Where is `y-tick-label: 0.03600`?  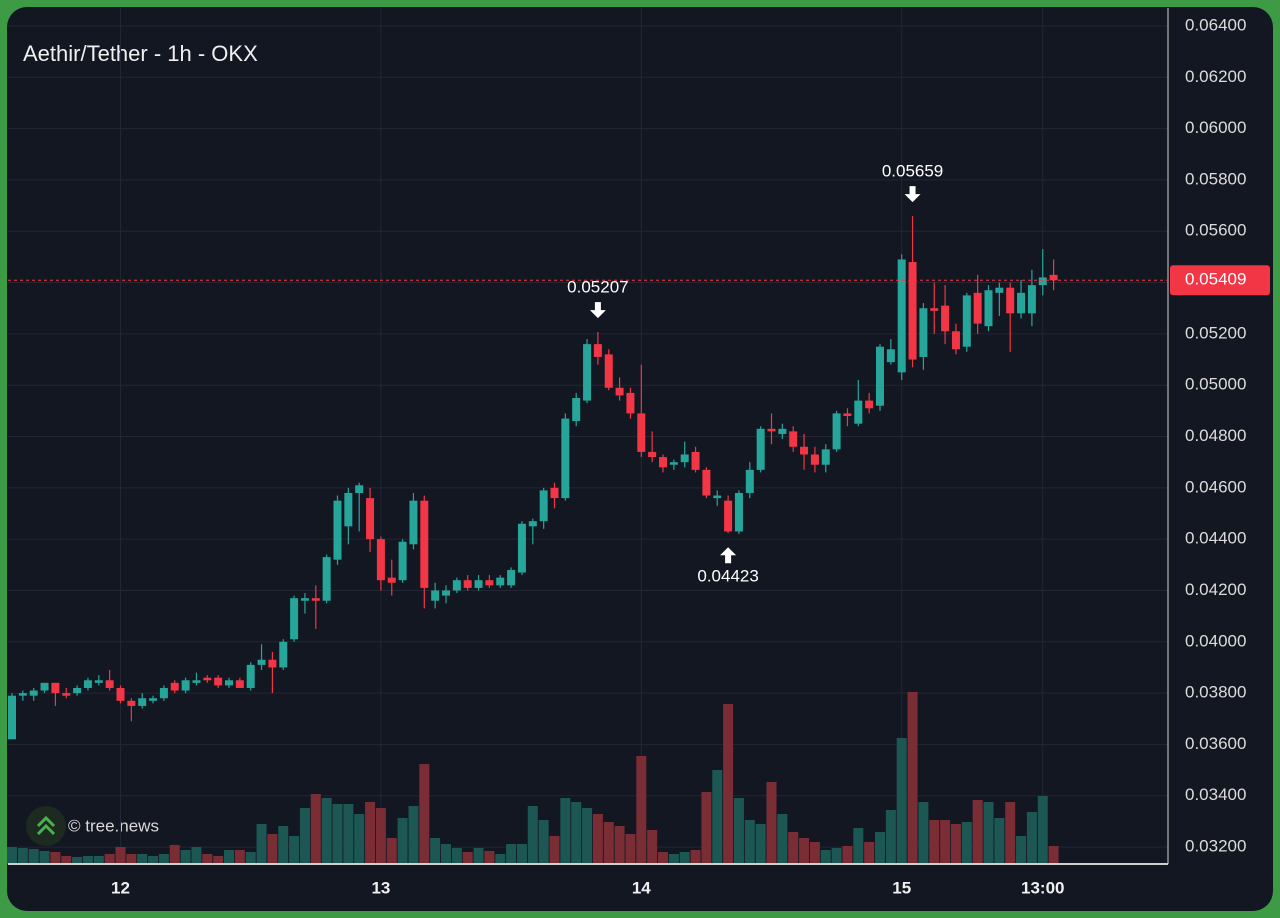 y-tick-label: 0.03600 is located at coordinates (1215, 743).